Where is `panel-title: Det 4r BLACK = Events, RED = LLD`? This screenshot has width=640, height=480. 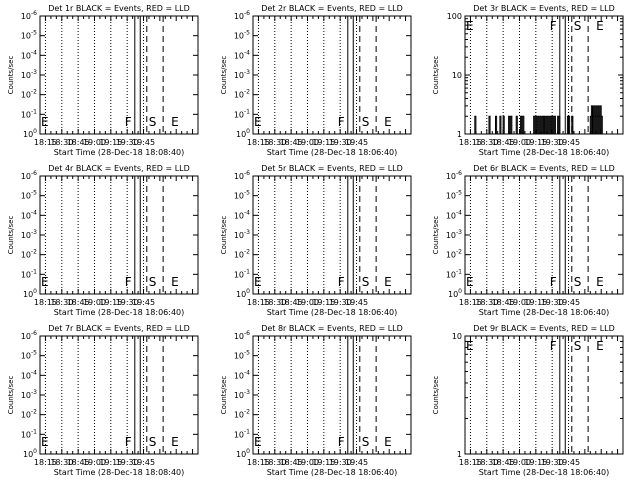 panel-title: Det 4r BLACK = Events, RED = LLD is located at coordinates (119, 168).